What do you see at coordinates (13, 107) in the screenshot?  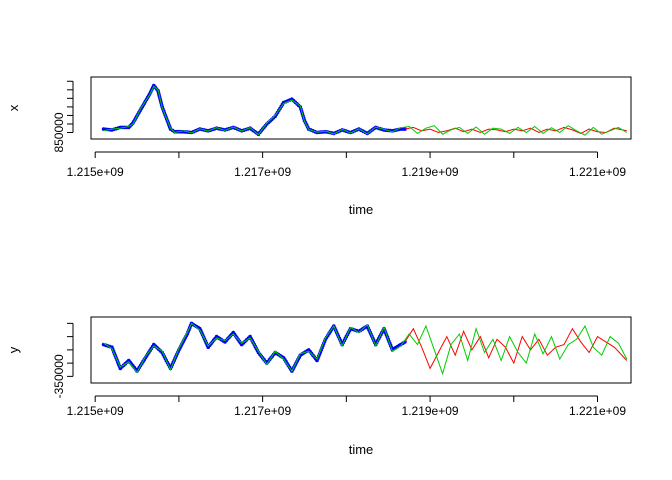 I see `y-axis-title: x` at bounding box center [13, 107].